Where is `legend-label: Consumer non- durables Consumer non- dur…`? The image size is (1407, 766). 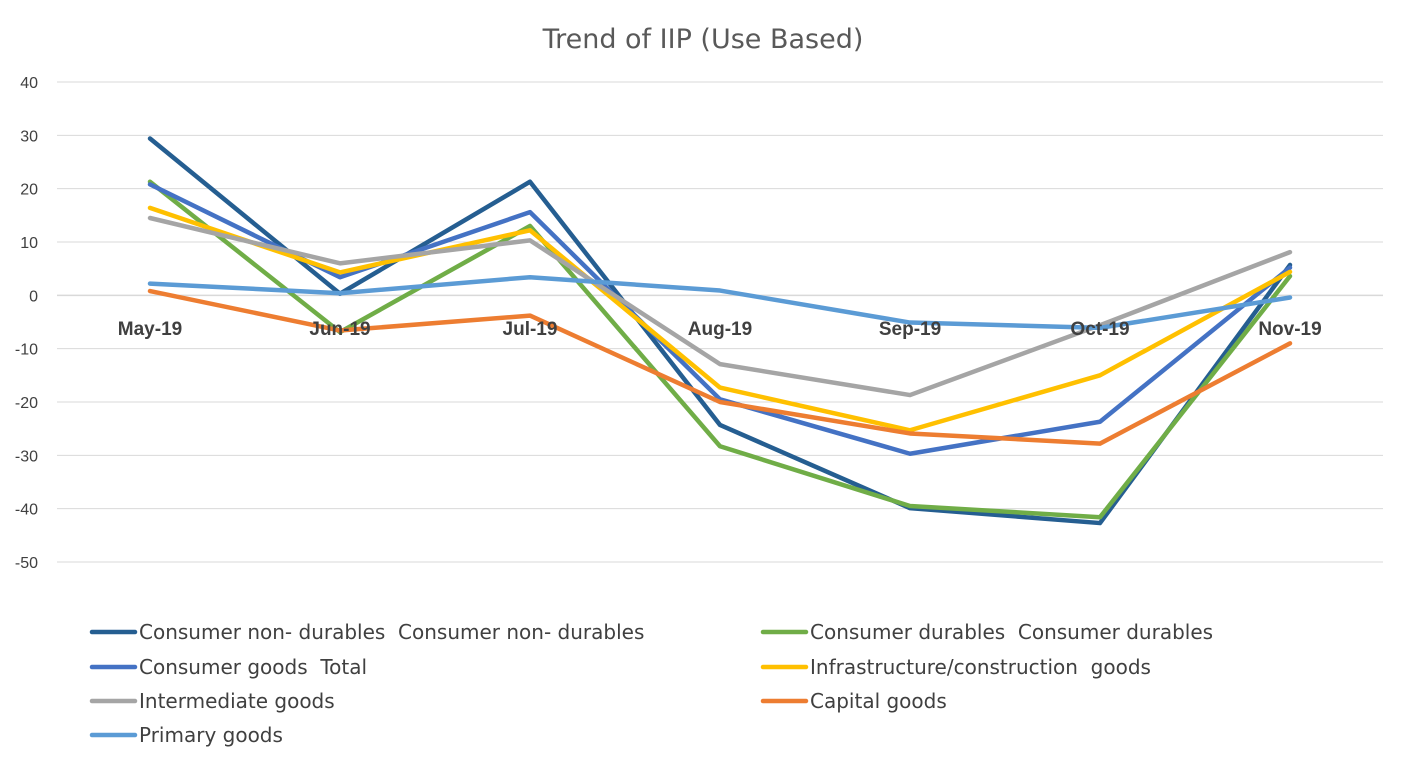 legend-label: Consumer non- durables Consumer non- dur… is located at coordinates (391, 632).